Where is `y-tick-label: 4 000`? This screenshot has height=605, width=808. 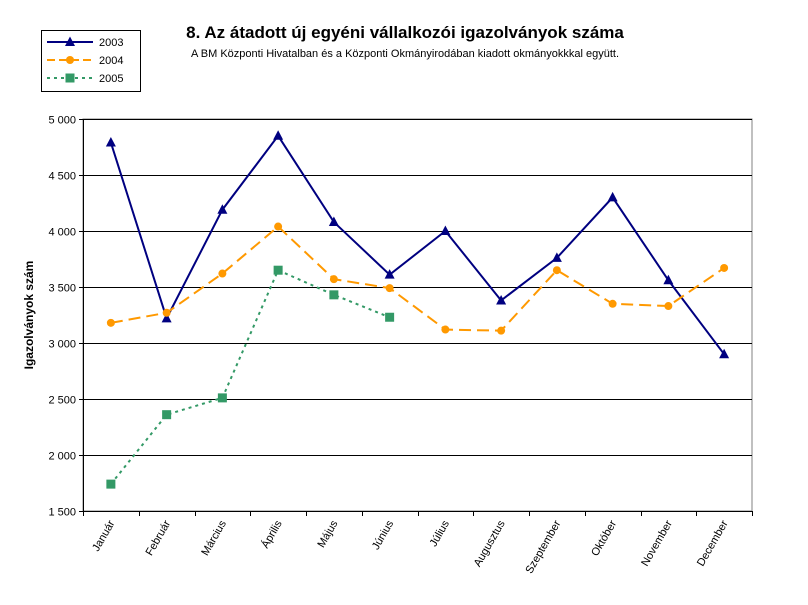
y-tick-label: 4 000 is located at coordinates (62, 233).